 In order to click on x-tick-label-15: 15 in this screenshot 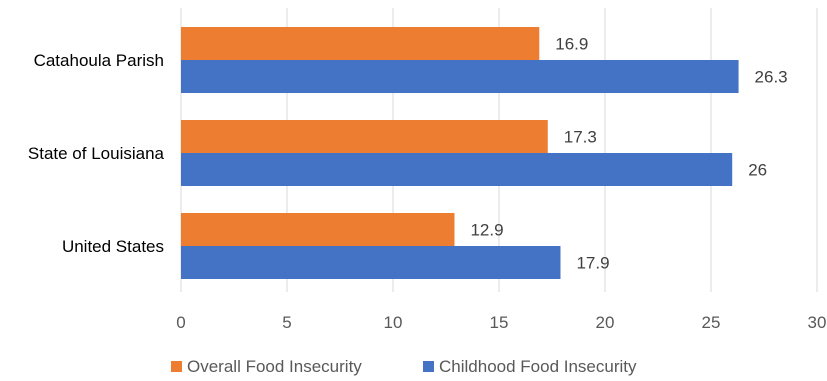, I will do `click(499, 322)`.